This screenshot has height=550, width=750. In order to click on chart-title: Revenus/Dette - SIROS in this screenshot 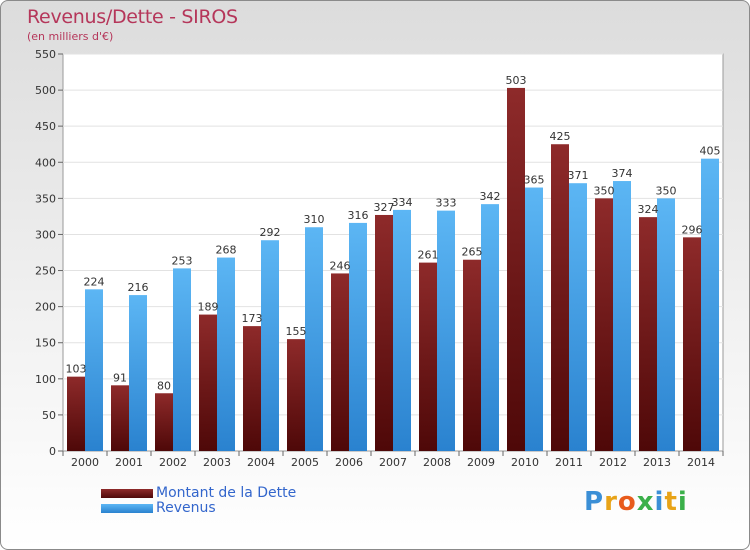, I will do `click(132, 17)`.